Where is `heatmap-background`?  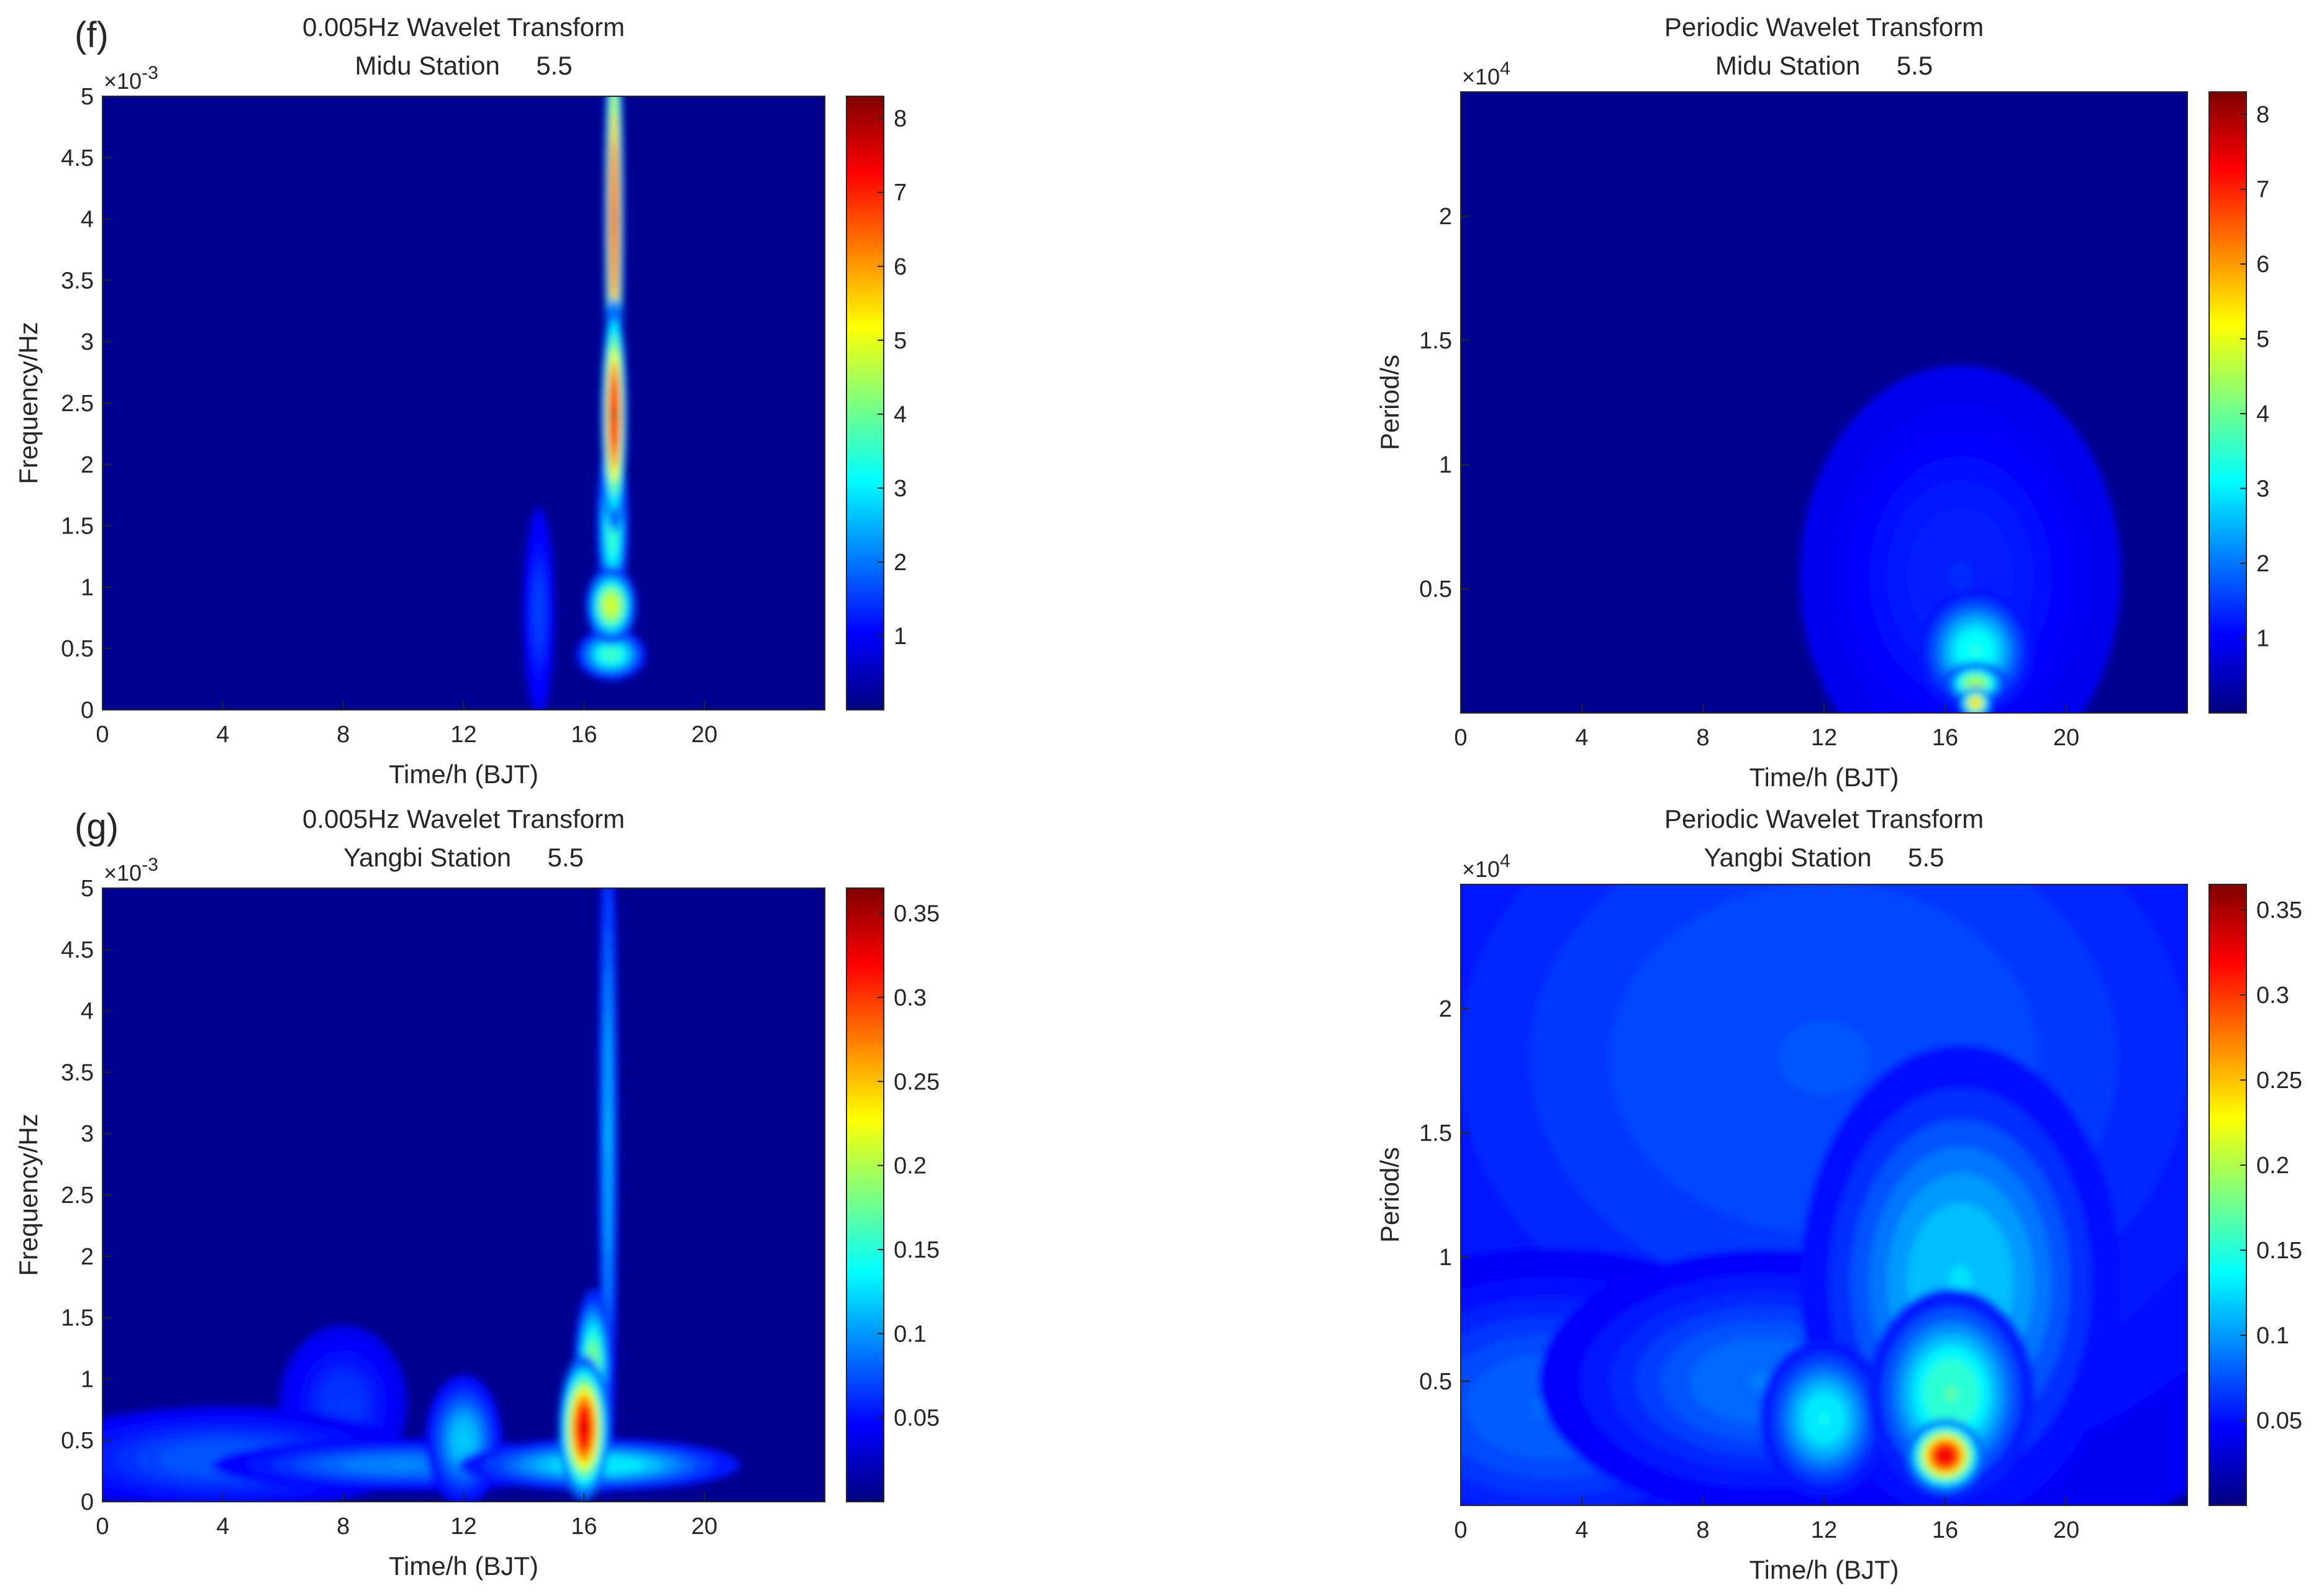
heatmap-background is located at coordinates (464, 403).